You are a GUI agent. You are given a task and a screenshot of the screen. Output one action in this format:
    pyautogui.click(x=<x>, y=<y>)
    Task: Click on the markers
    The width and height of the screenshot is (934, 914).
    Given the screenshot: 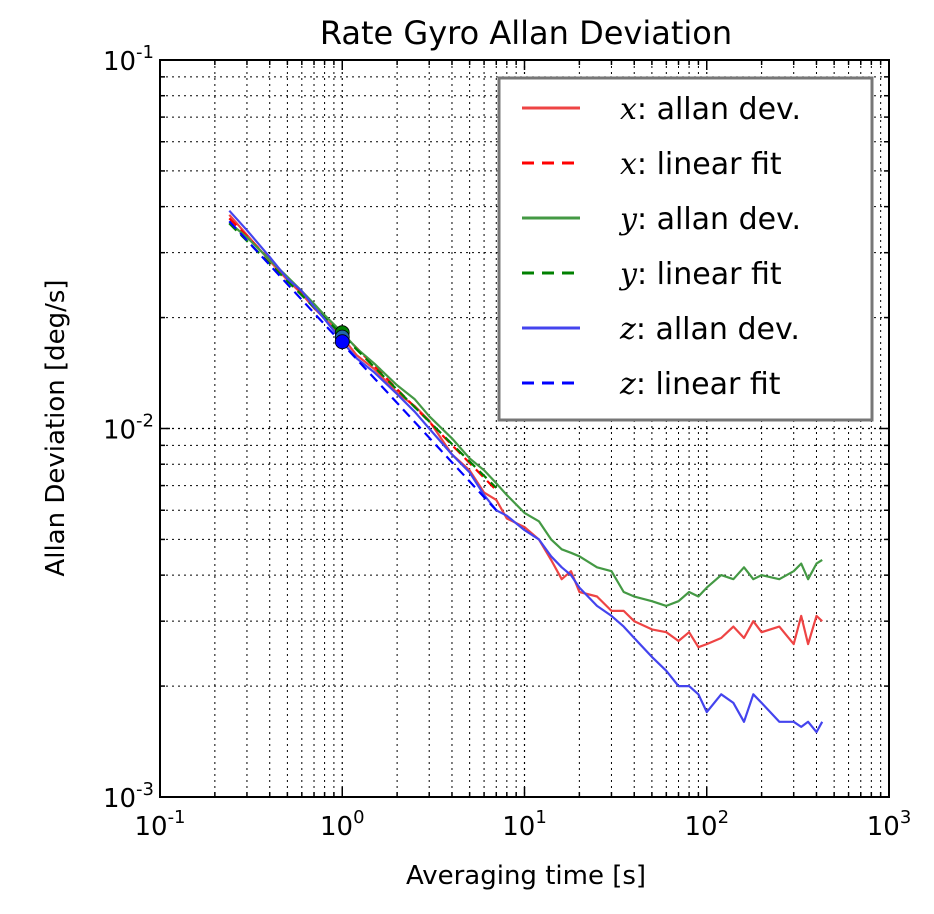 What is the action you would take?
    pyautogui.click(x=342, y=337)
    